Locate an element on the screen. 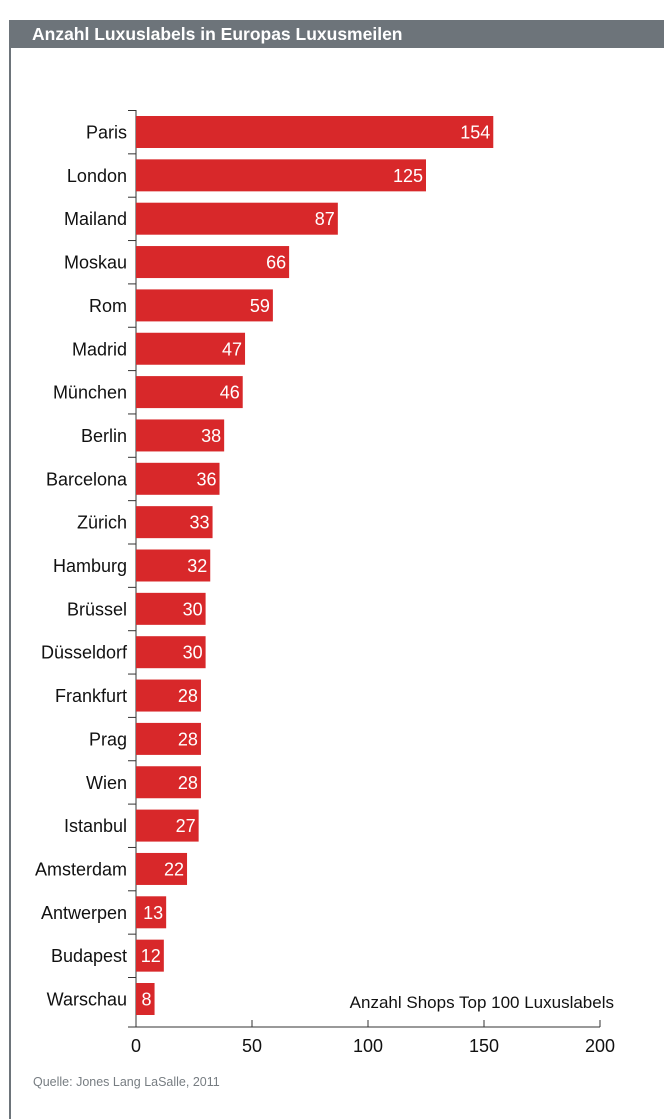 This screenshot has height=1119, width=664. x-tick-label: 50 is located at coordinates (252, 1046).